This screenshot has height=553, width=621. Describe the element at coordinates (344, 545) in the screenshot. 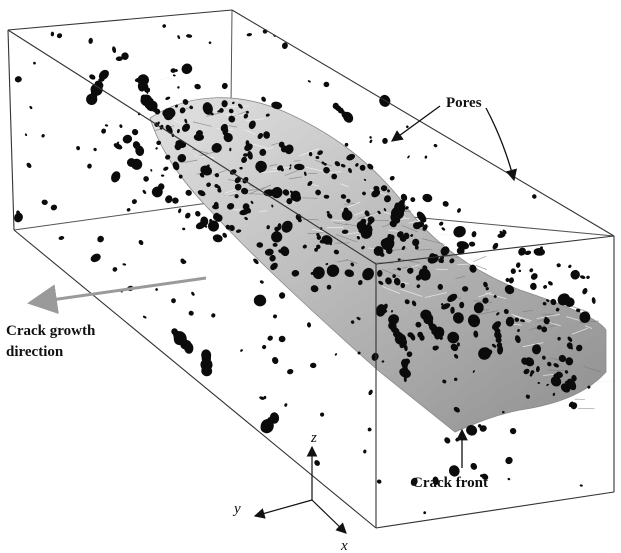

I see `x-axis-label: x` at that location.